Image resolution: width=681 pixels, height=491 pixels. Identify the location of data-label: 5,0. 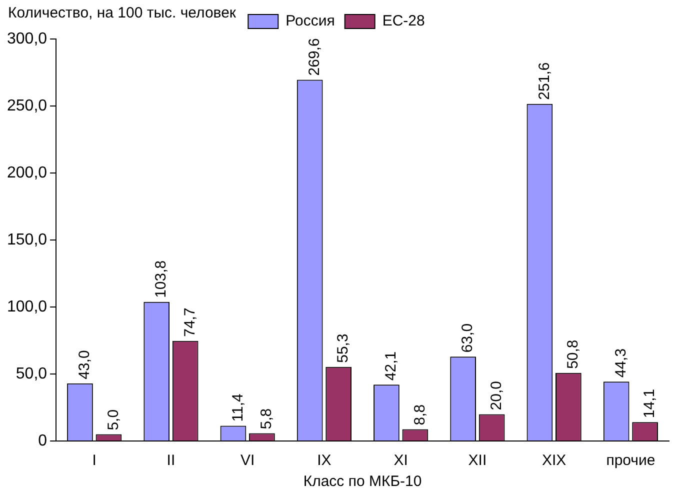
(113, 419).